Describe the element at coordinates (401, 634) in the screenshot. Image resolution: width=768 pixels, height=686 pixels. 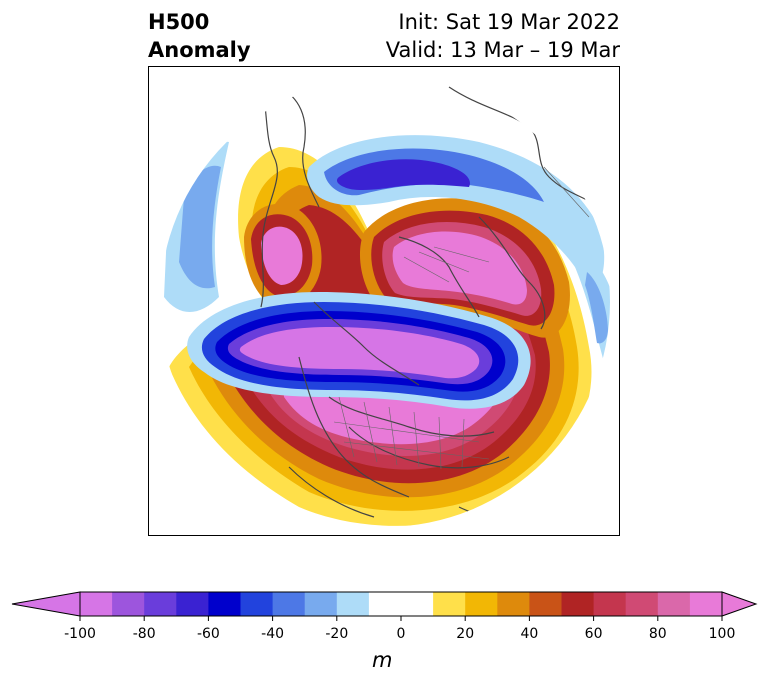
I see `colorbar-tick-label: 0` at that location.